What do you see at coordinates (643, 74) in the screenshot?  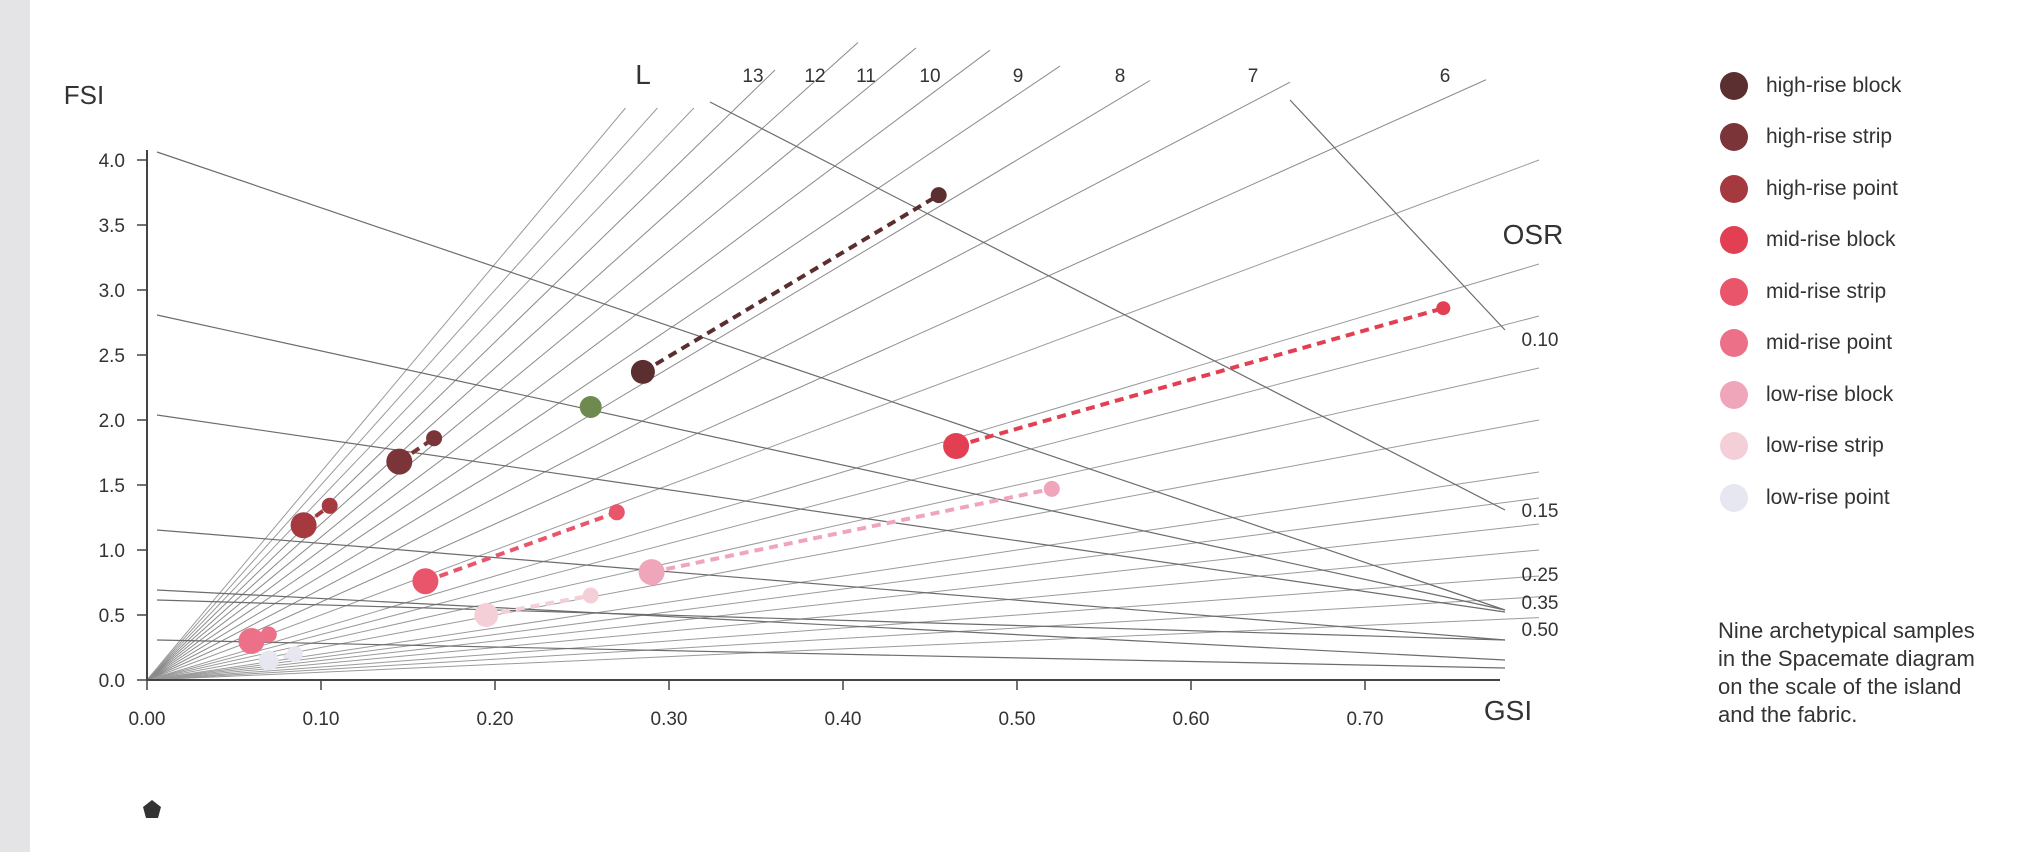 I see `layer-axis-title: L` at bounding box center [643, 74].